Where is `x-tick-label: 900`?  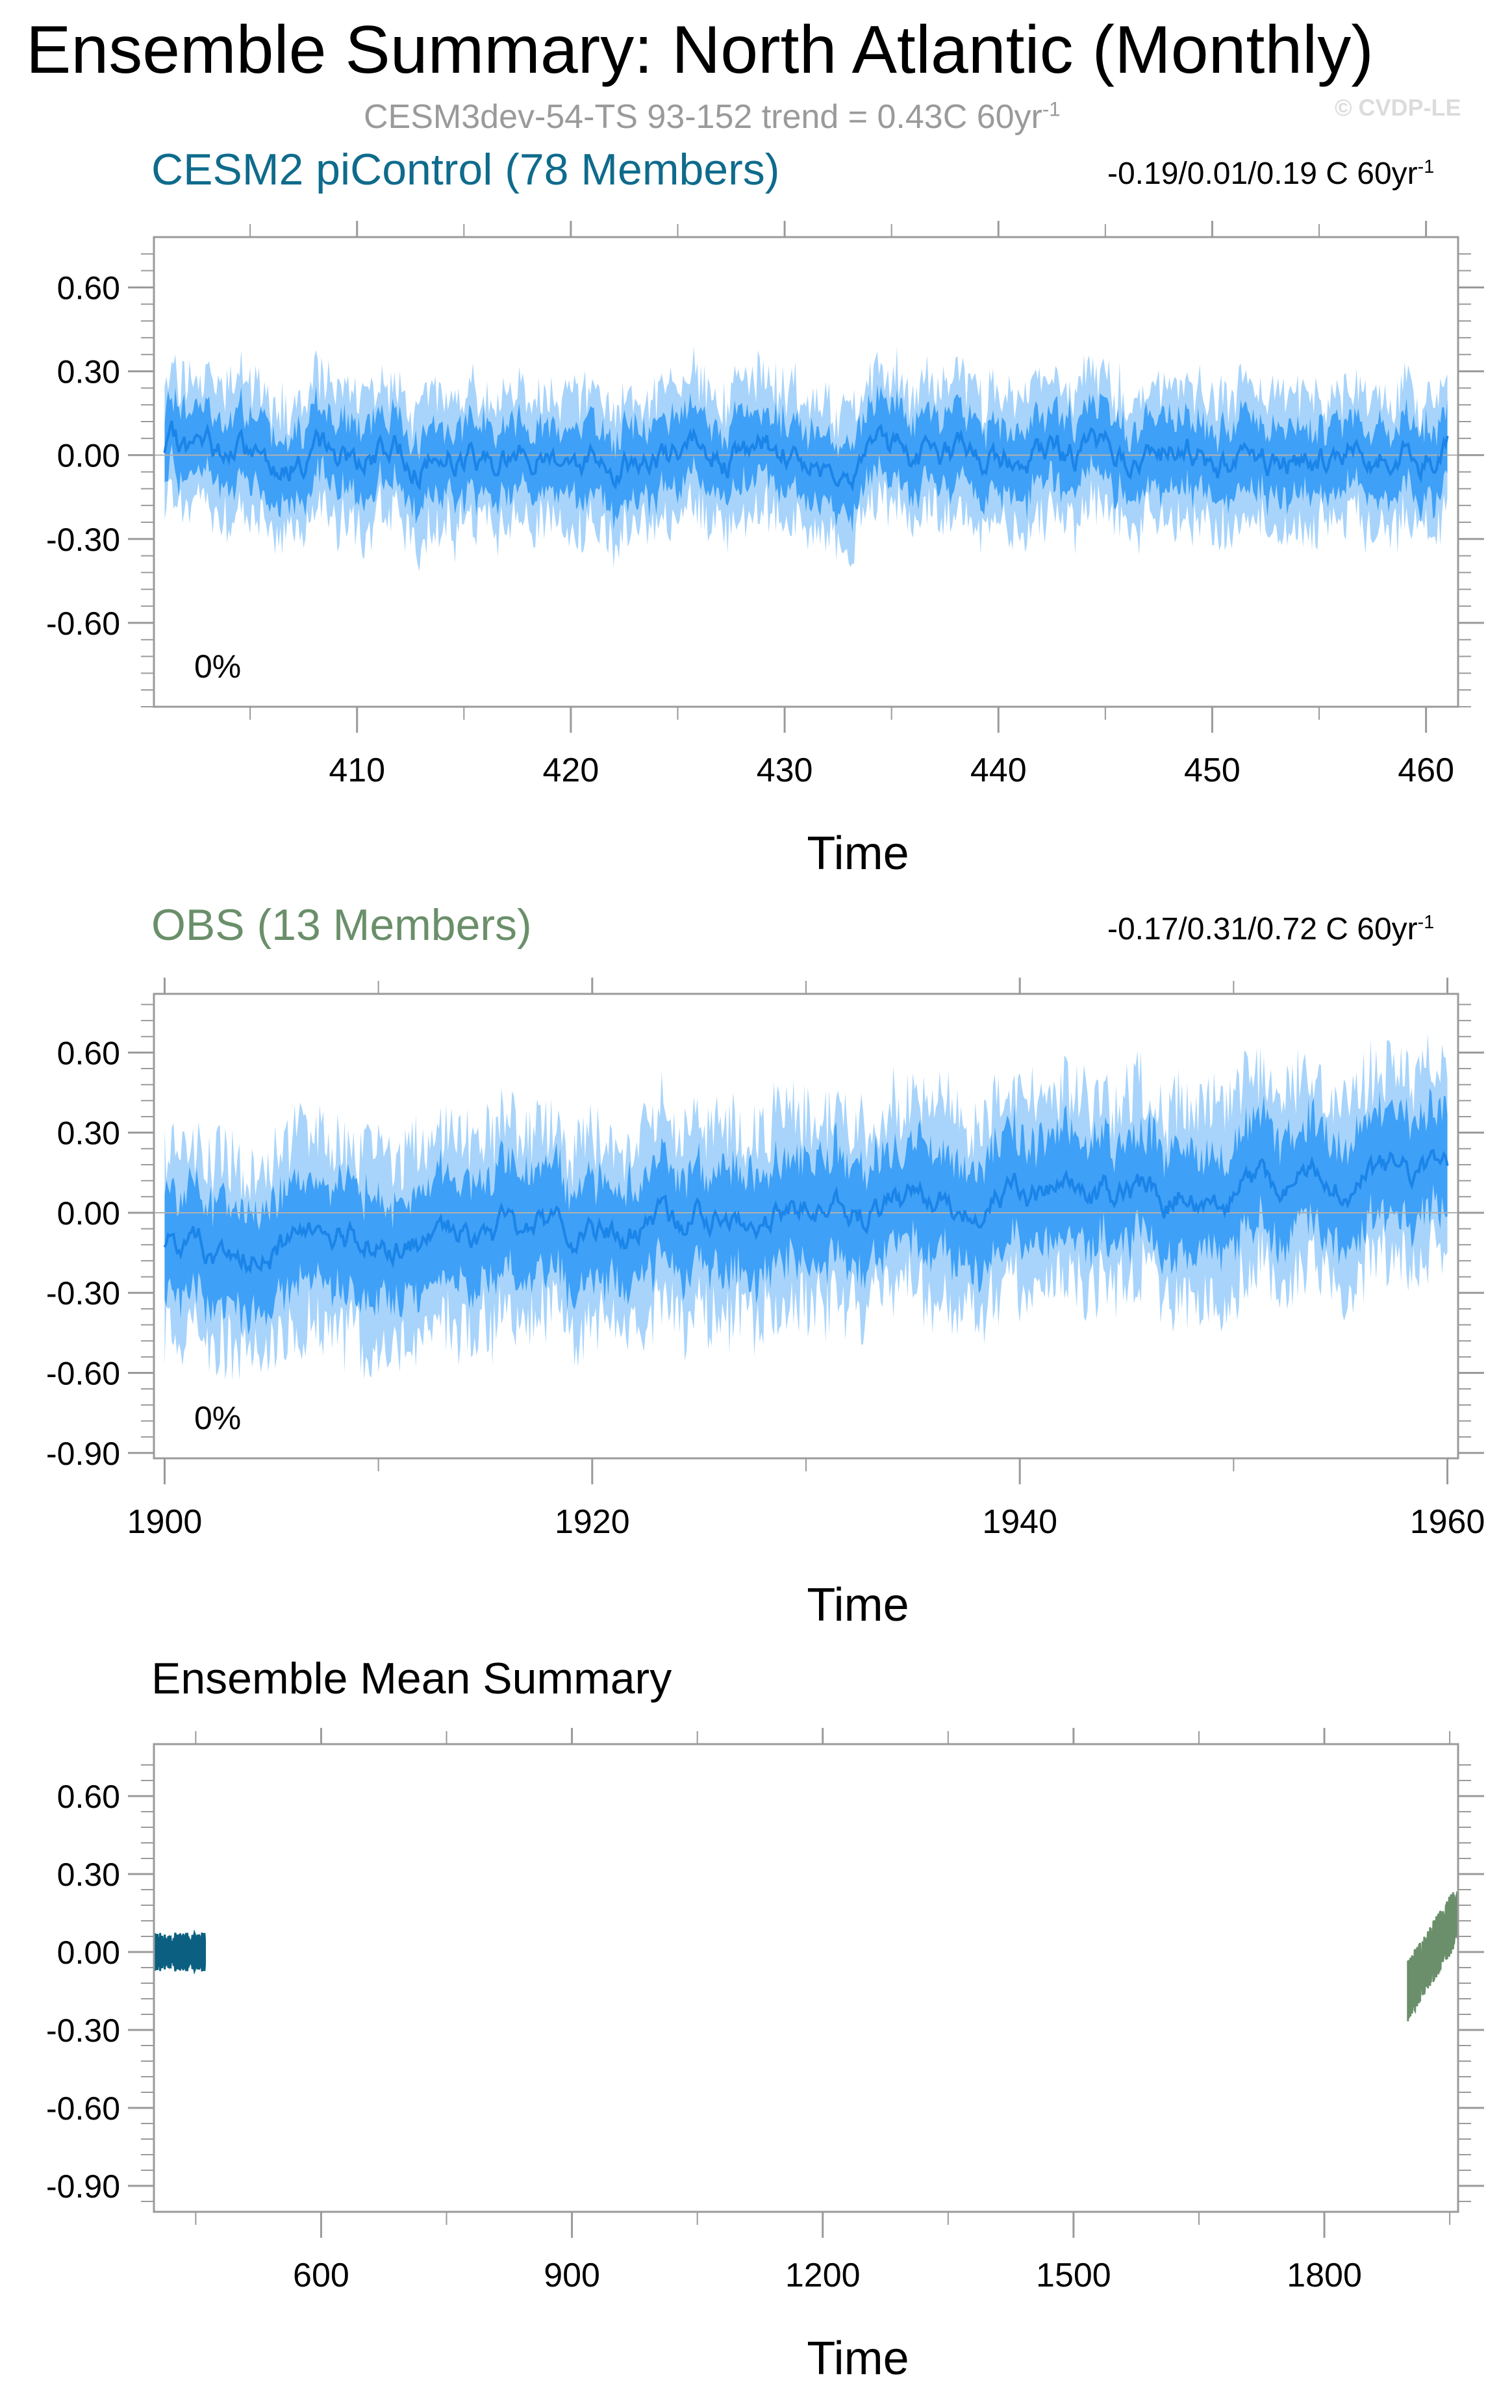
x-tick-label: 900 is located at coordinates (572, 2275).